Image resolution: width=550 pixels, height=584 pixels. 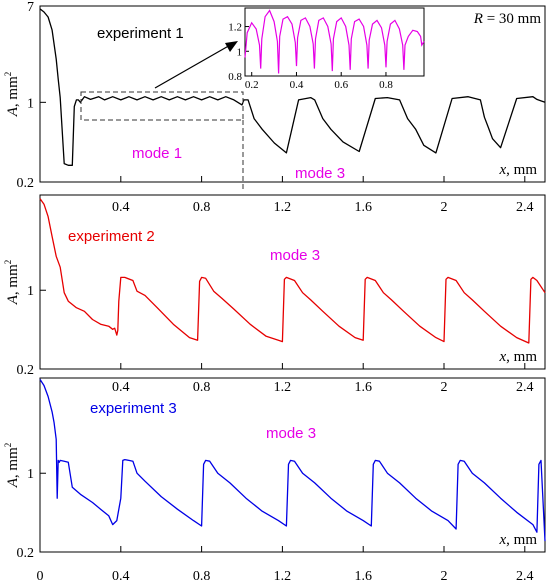 I want to click on zoom-arrow-head, so click(x=231, y=46).